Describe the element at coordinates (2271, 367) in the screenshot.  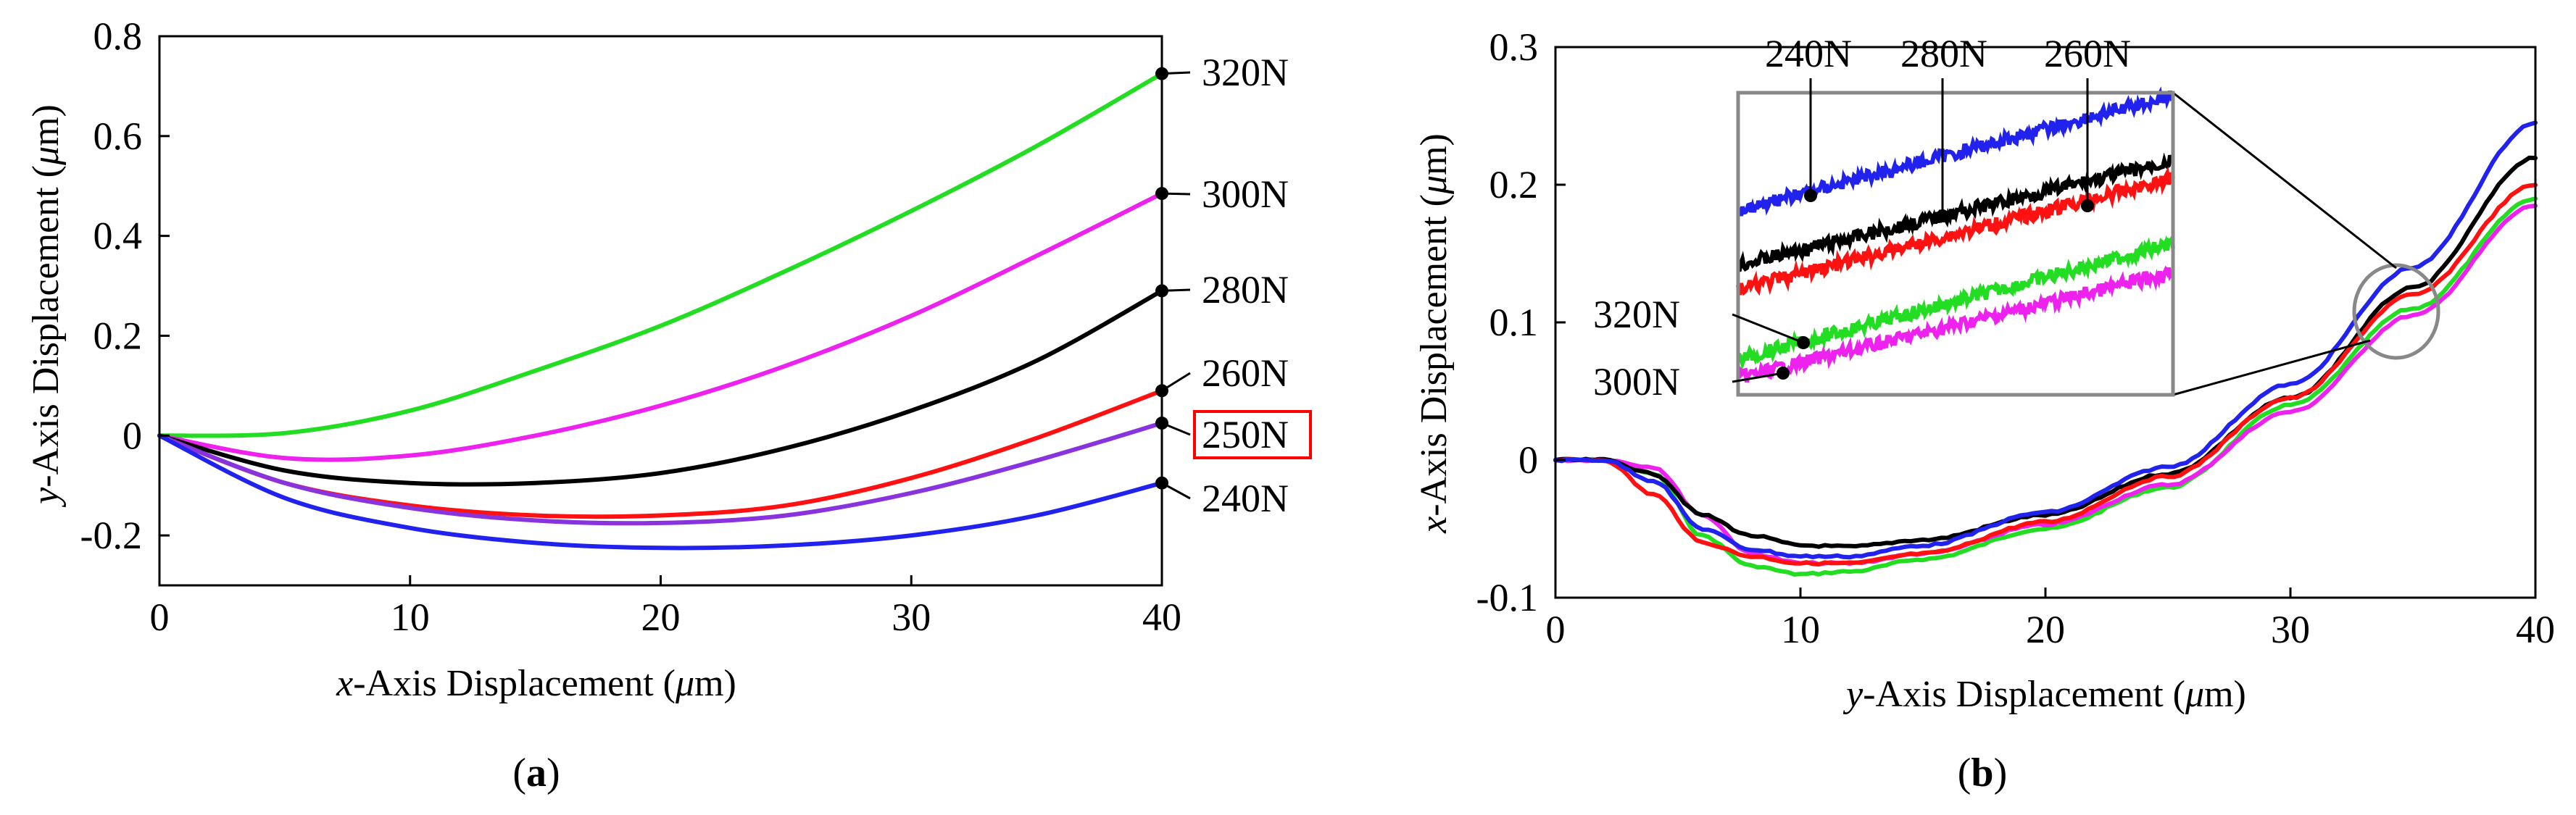
I see `chart-b-zoom-connector-bottom` at that location.